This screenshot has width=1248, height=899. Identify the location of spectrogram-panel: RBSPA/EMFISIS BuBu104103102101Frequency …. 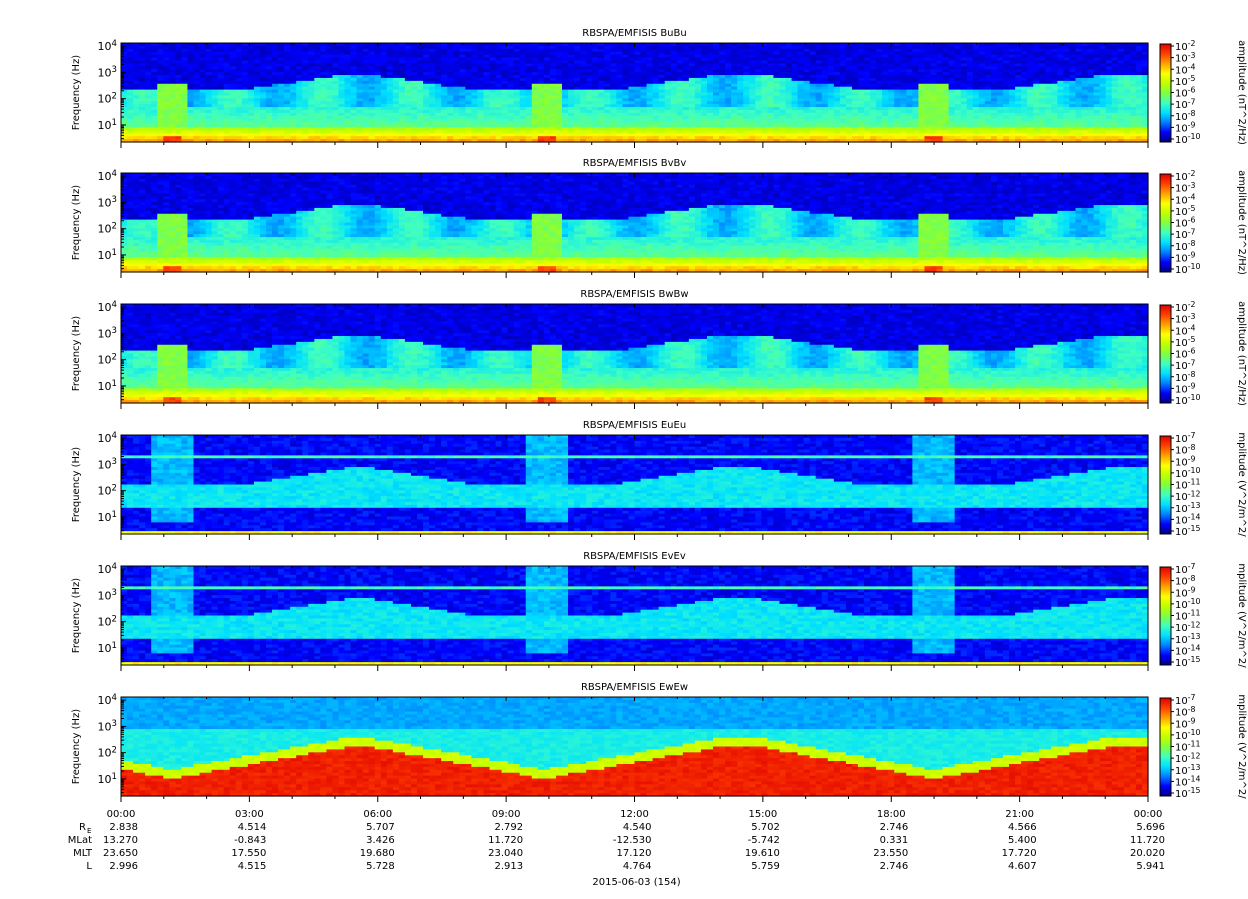
(659, 88).